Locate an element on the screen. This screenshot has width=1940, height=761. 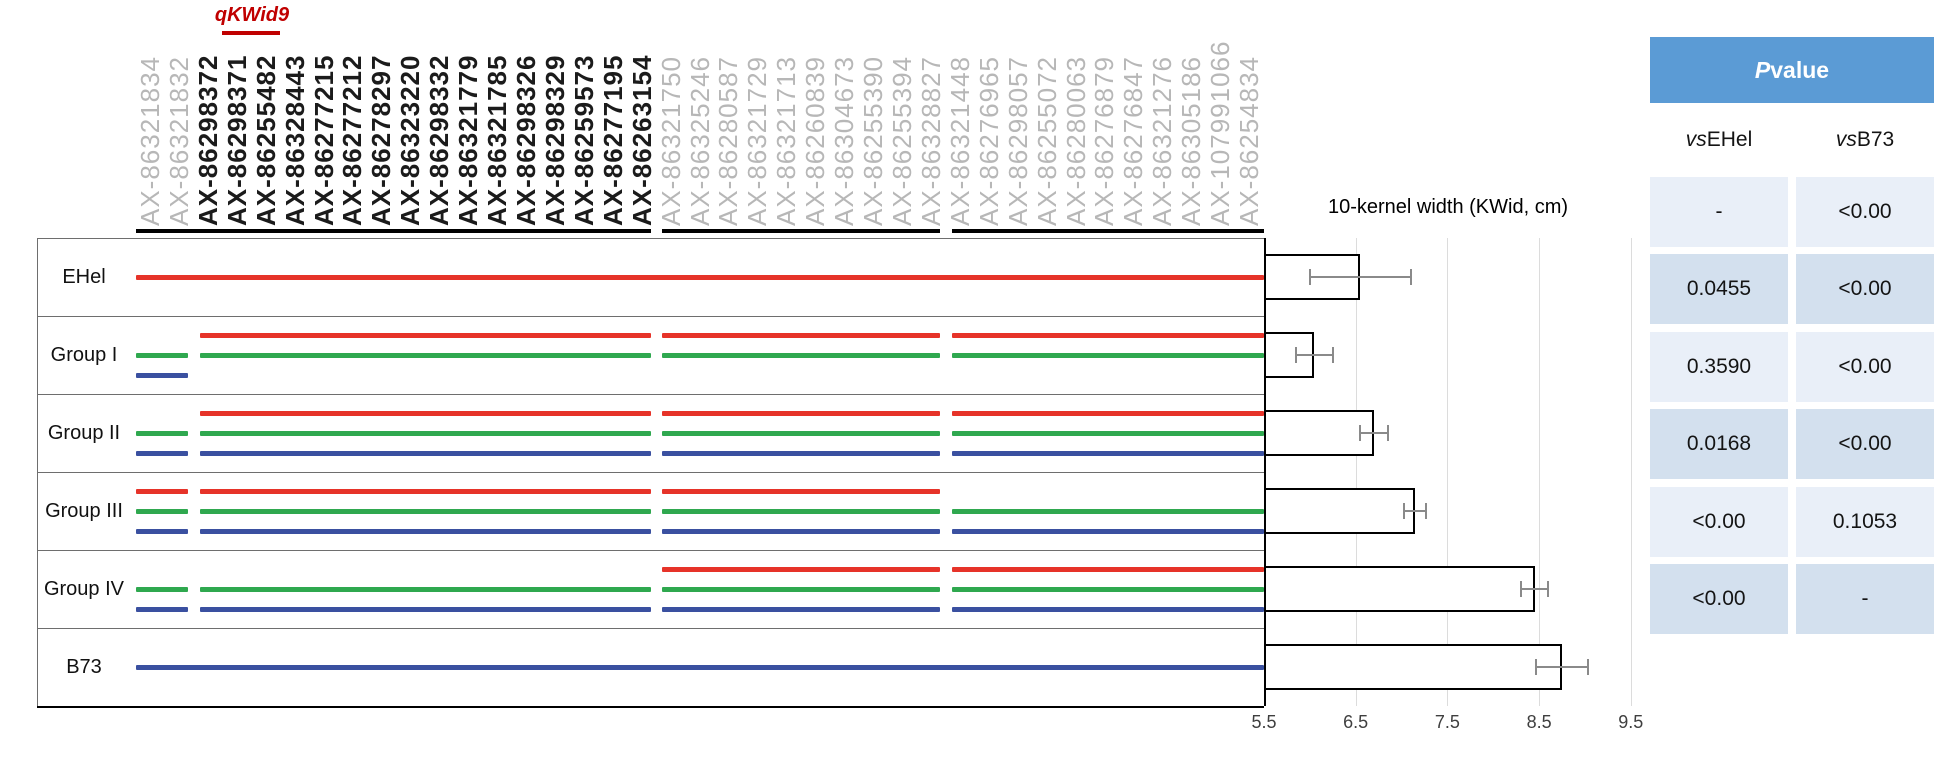
marker-label: AX-86321834 is located at coordinates (150, 140).